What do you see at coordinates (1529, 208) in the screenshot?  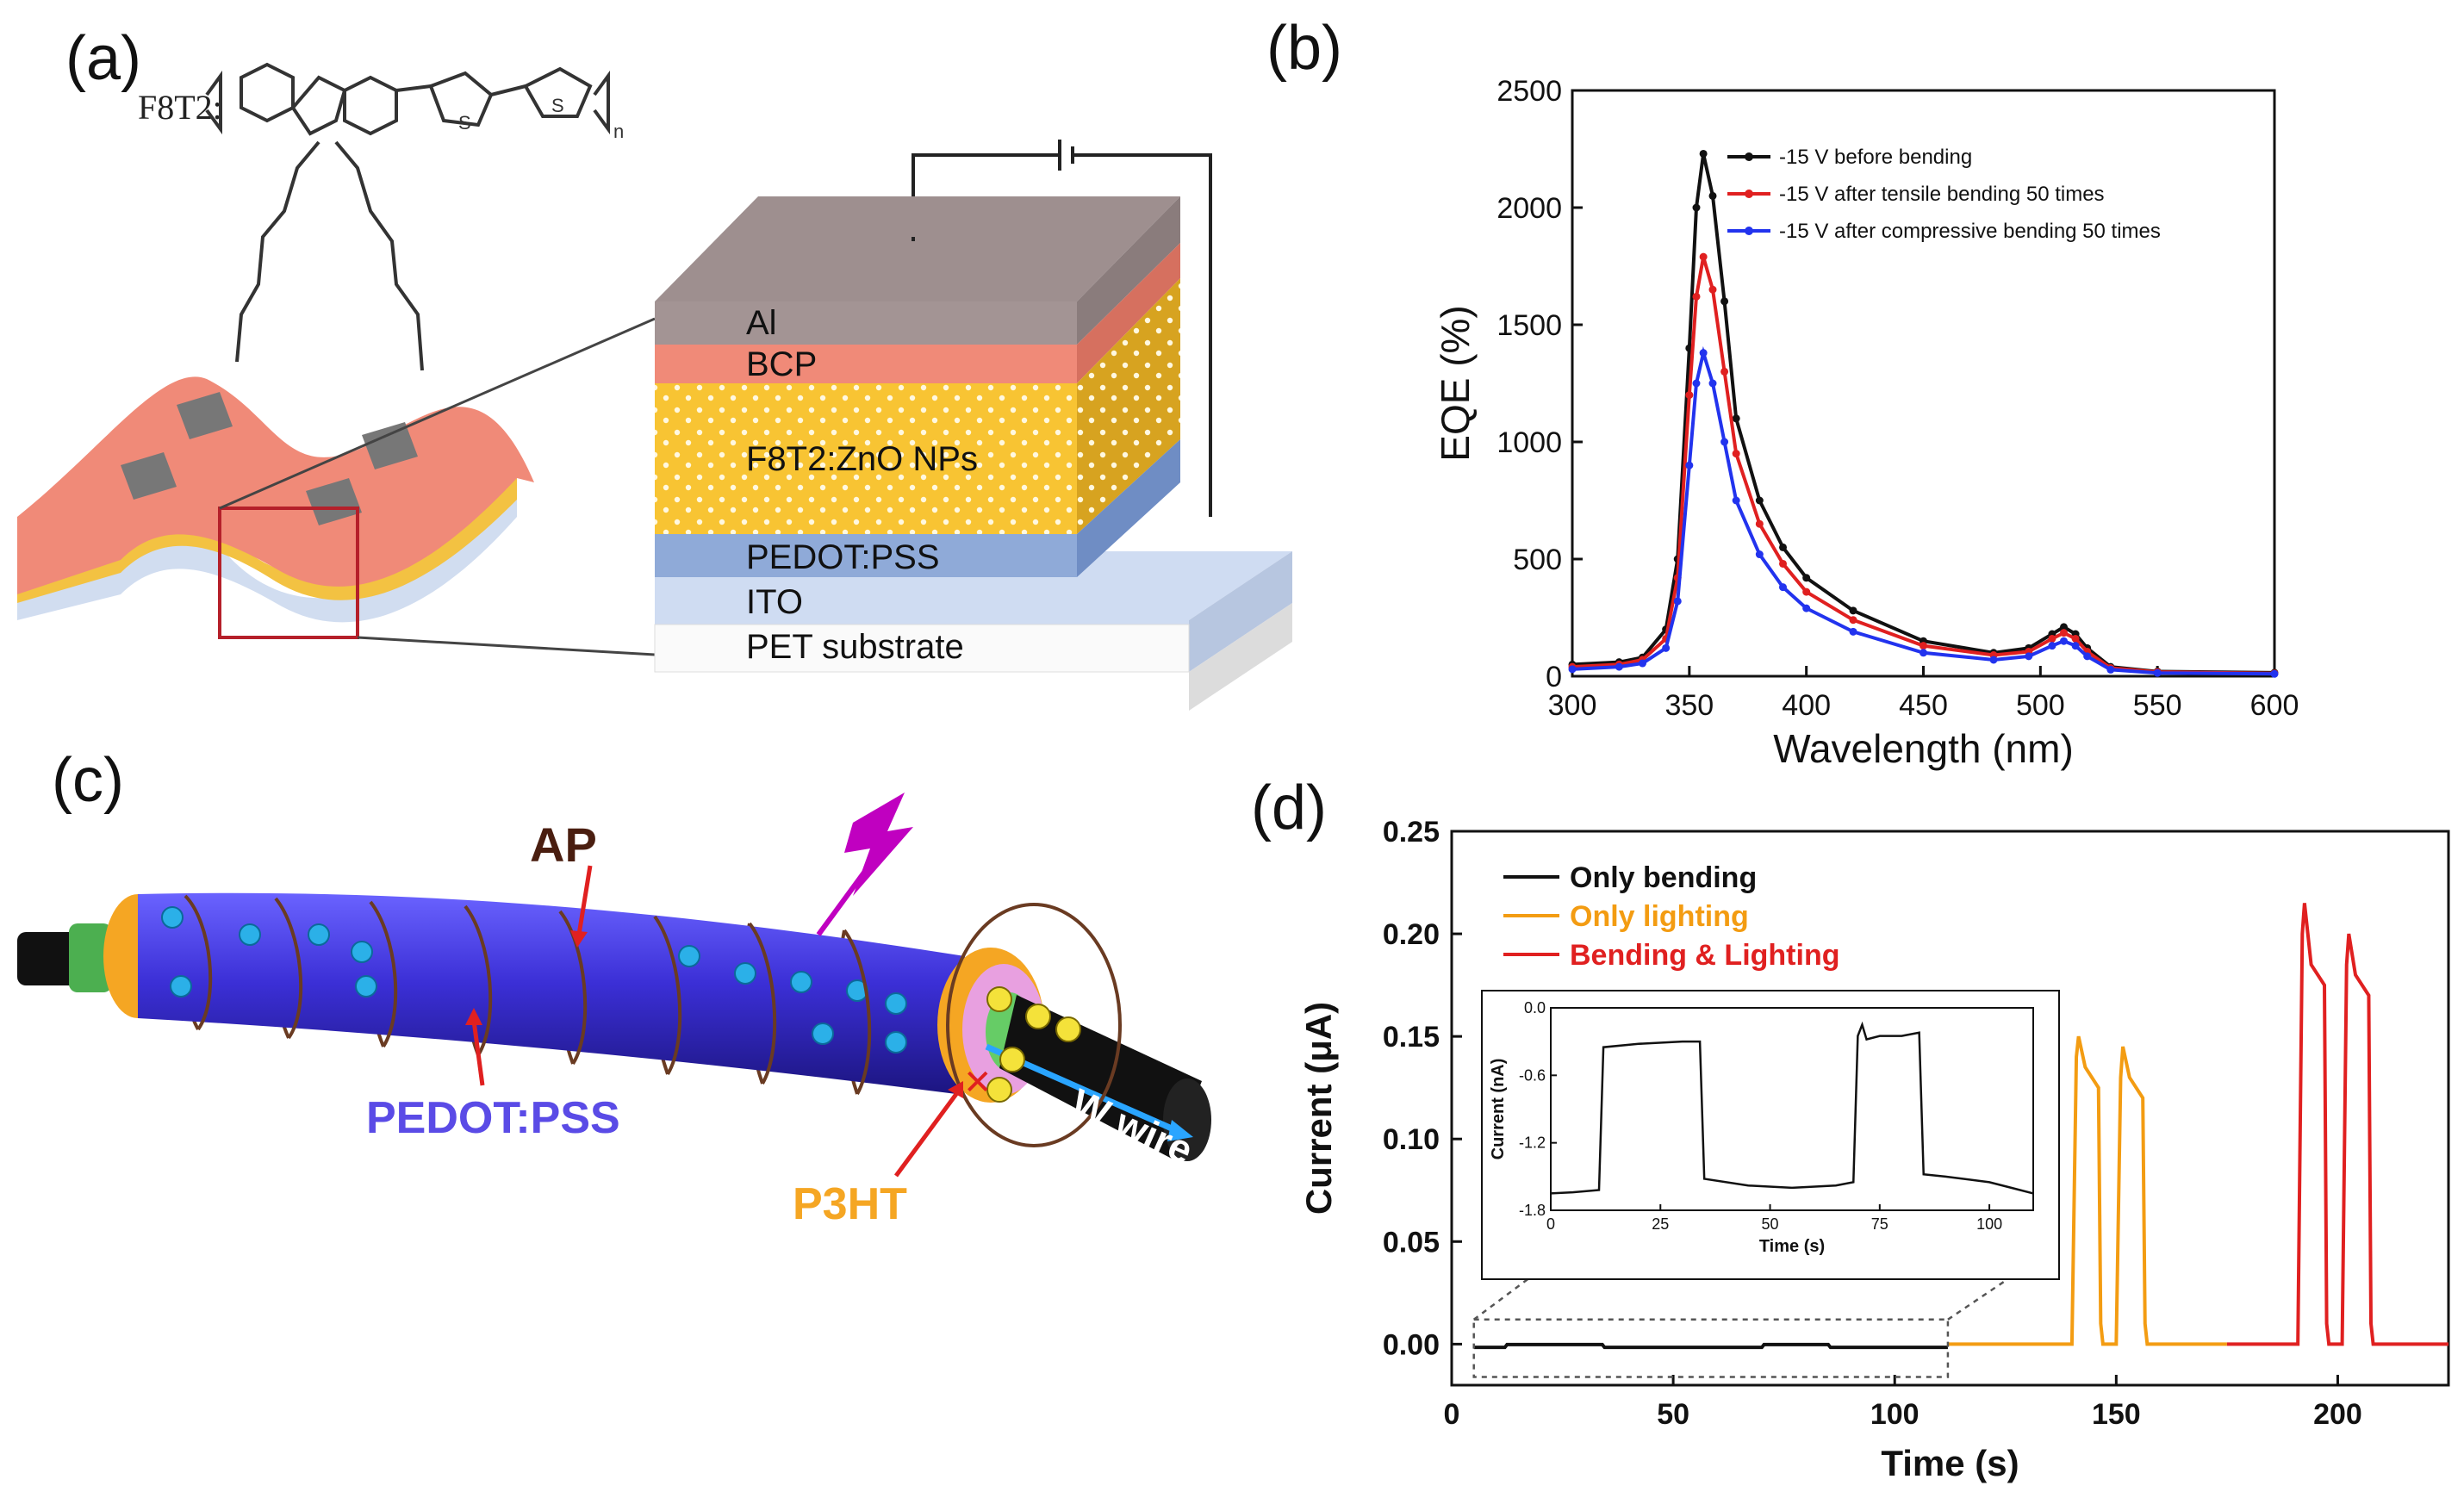 I see `y-tick-label: 2000` at bounding box center [1529, 208].